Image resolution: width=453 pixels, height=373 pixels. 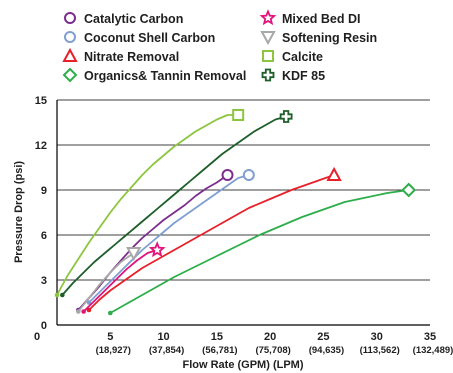 What do you see at coordinates (41, 213) in the screenshot?
I see `y-tick-labels: 0 3 6 9 12 15` at bounding box center [41, 213].